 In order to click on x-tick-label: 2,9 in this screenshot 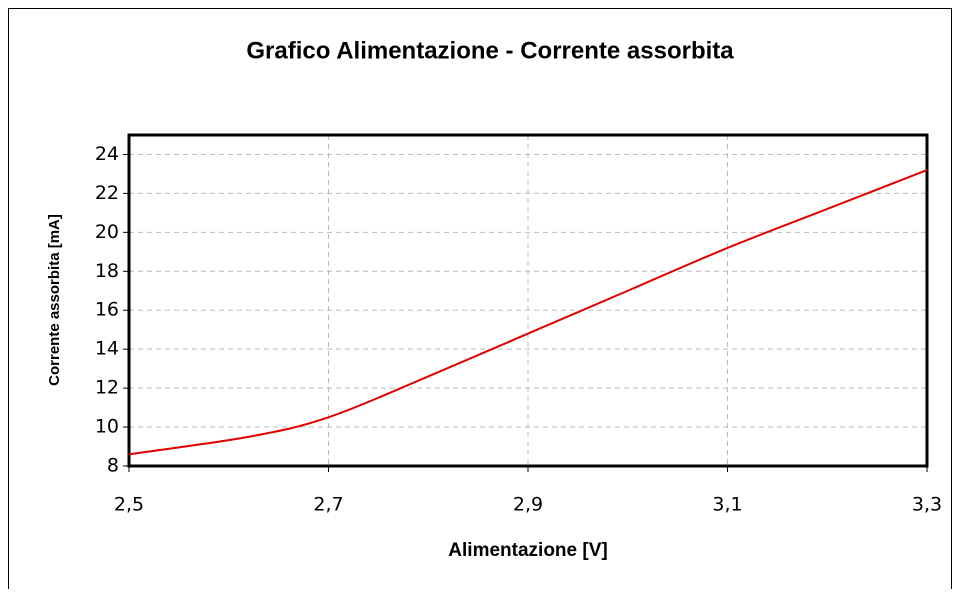, I will do `click(528, 505)`.